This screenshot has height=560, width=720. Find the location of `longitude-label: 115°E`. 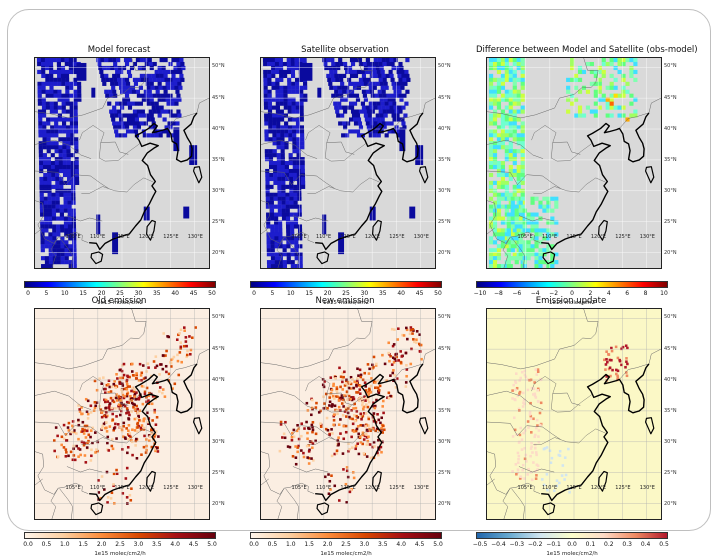

longitude-label: 115°E is located at coordinates (348, 237).